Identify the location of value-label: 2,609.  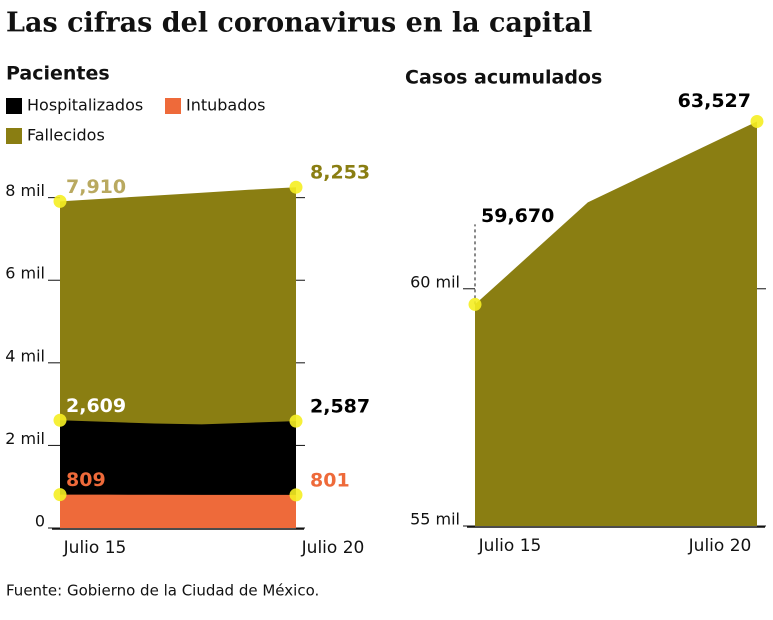
(96, 406).